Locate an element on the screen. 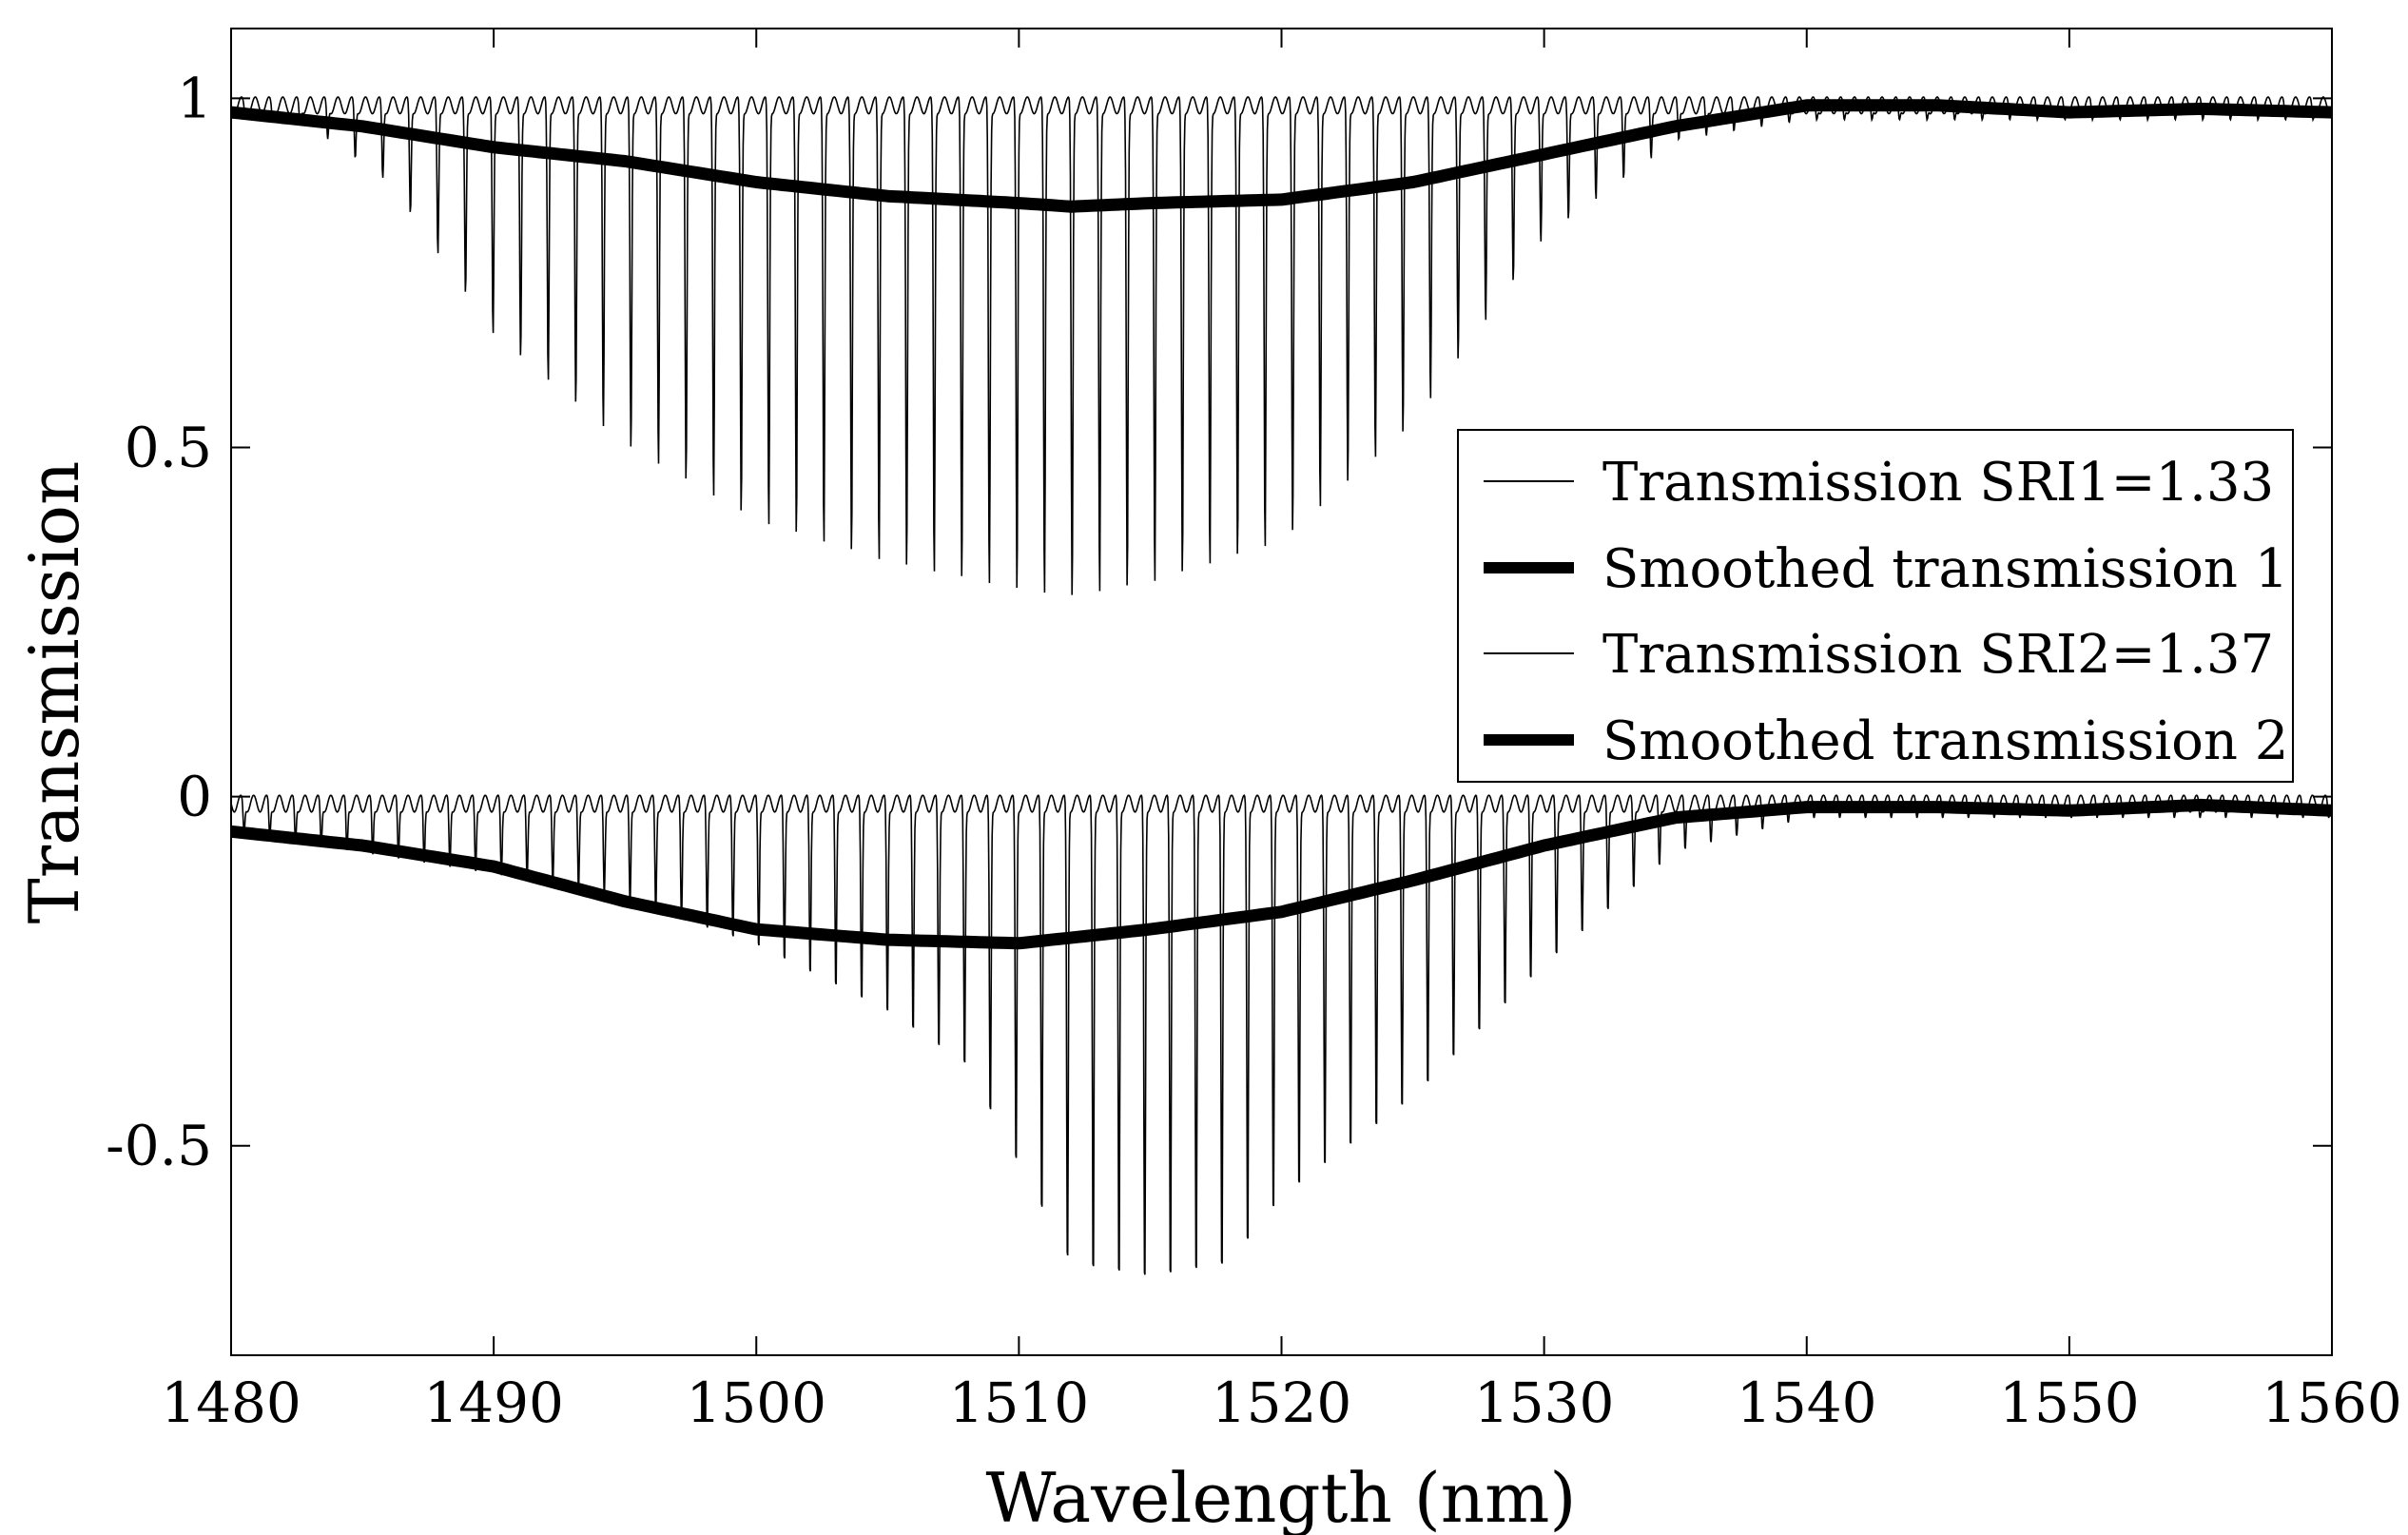  x-axis-title: Wavelength (nm) is located at coordinates (1281, 1497).